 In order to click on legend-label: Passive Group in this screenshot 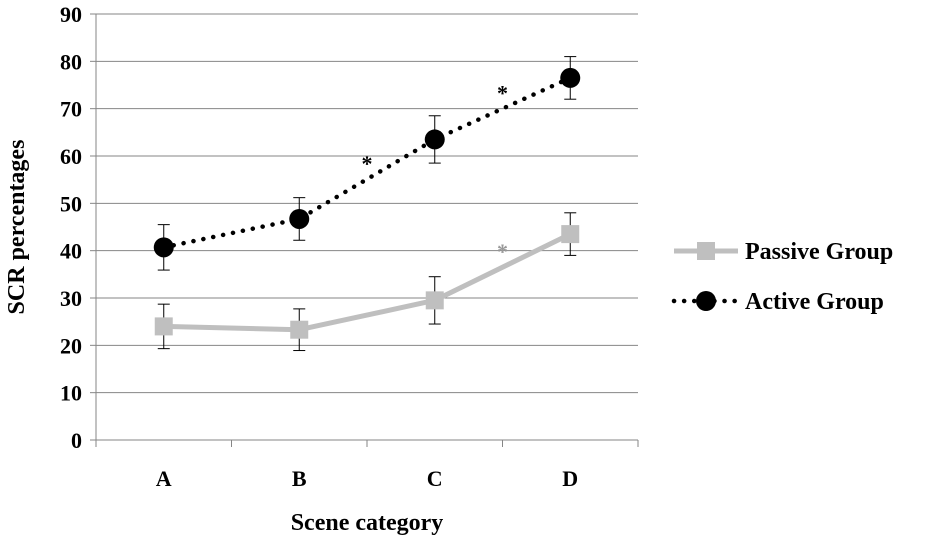, I will do `click(819, 252)`.